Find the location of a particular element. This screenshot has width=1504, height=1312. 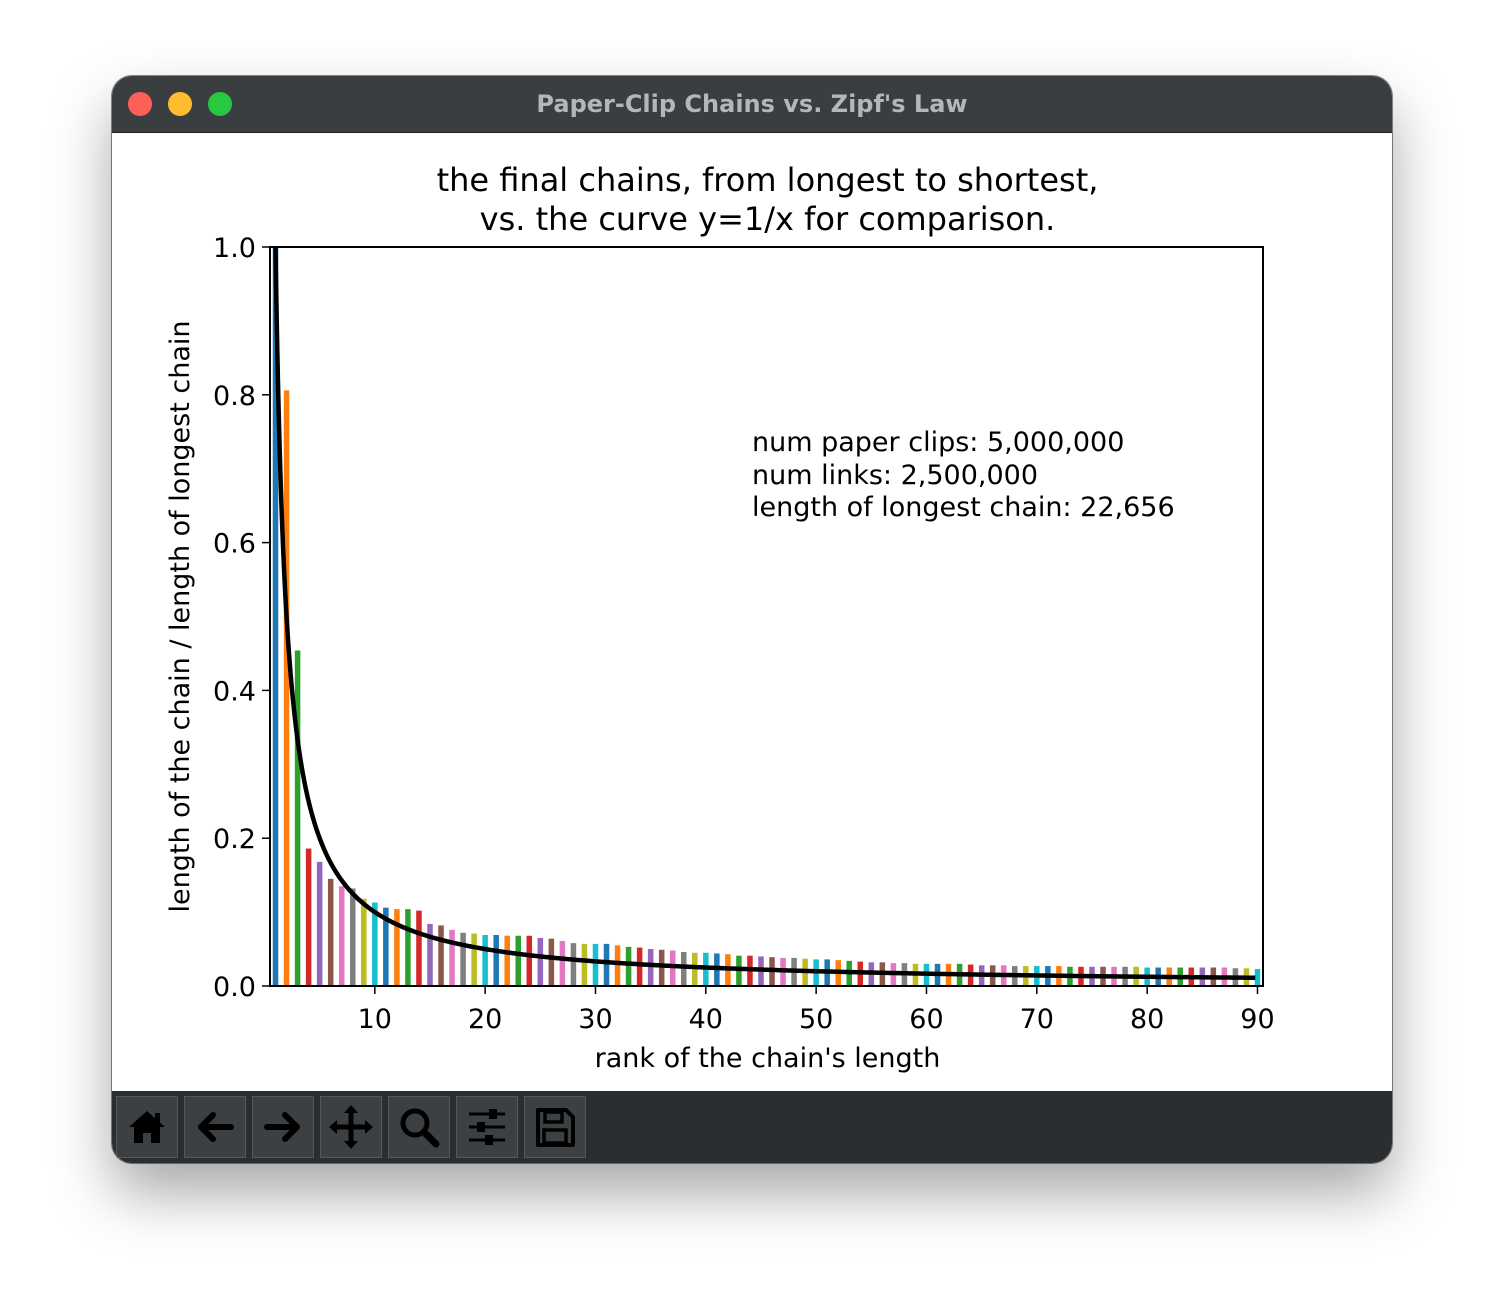

y-tick-label: 0.0 is located at coordinates (234, 987).